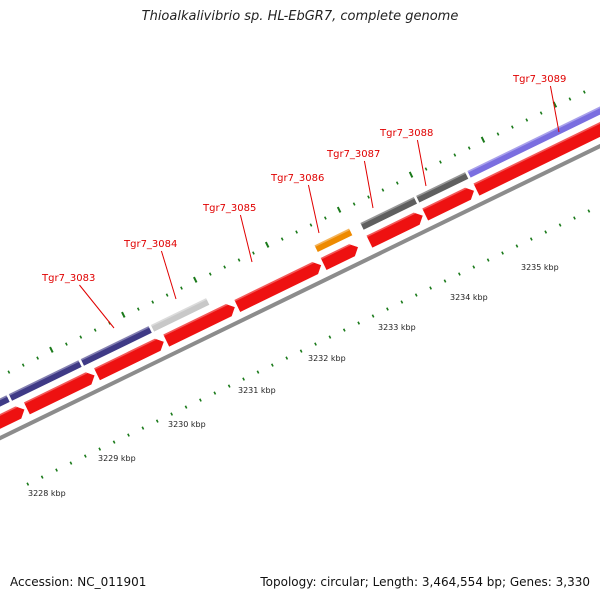 The width and height of the screenshot is (600, 600). Describe the element at coordinates (47, 493) in the screenshot. I see `kbp-label: 3228 kbp` at that location.